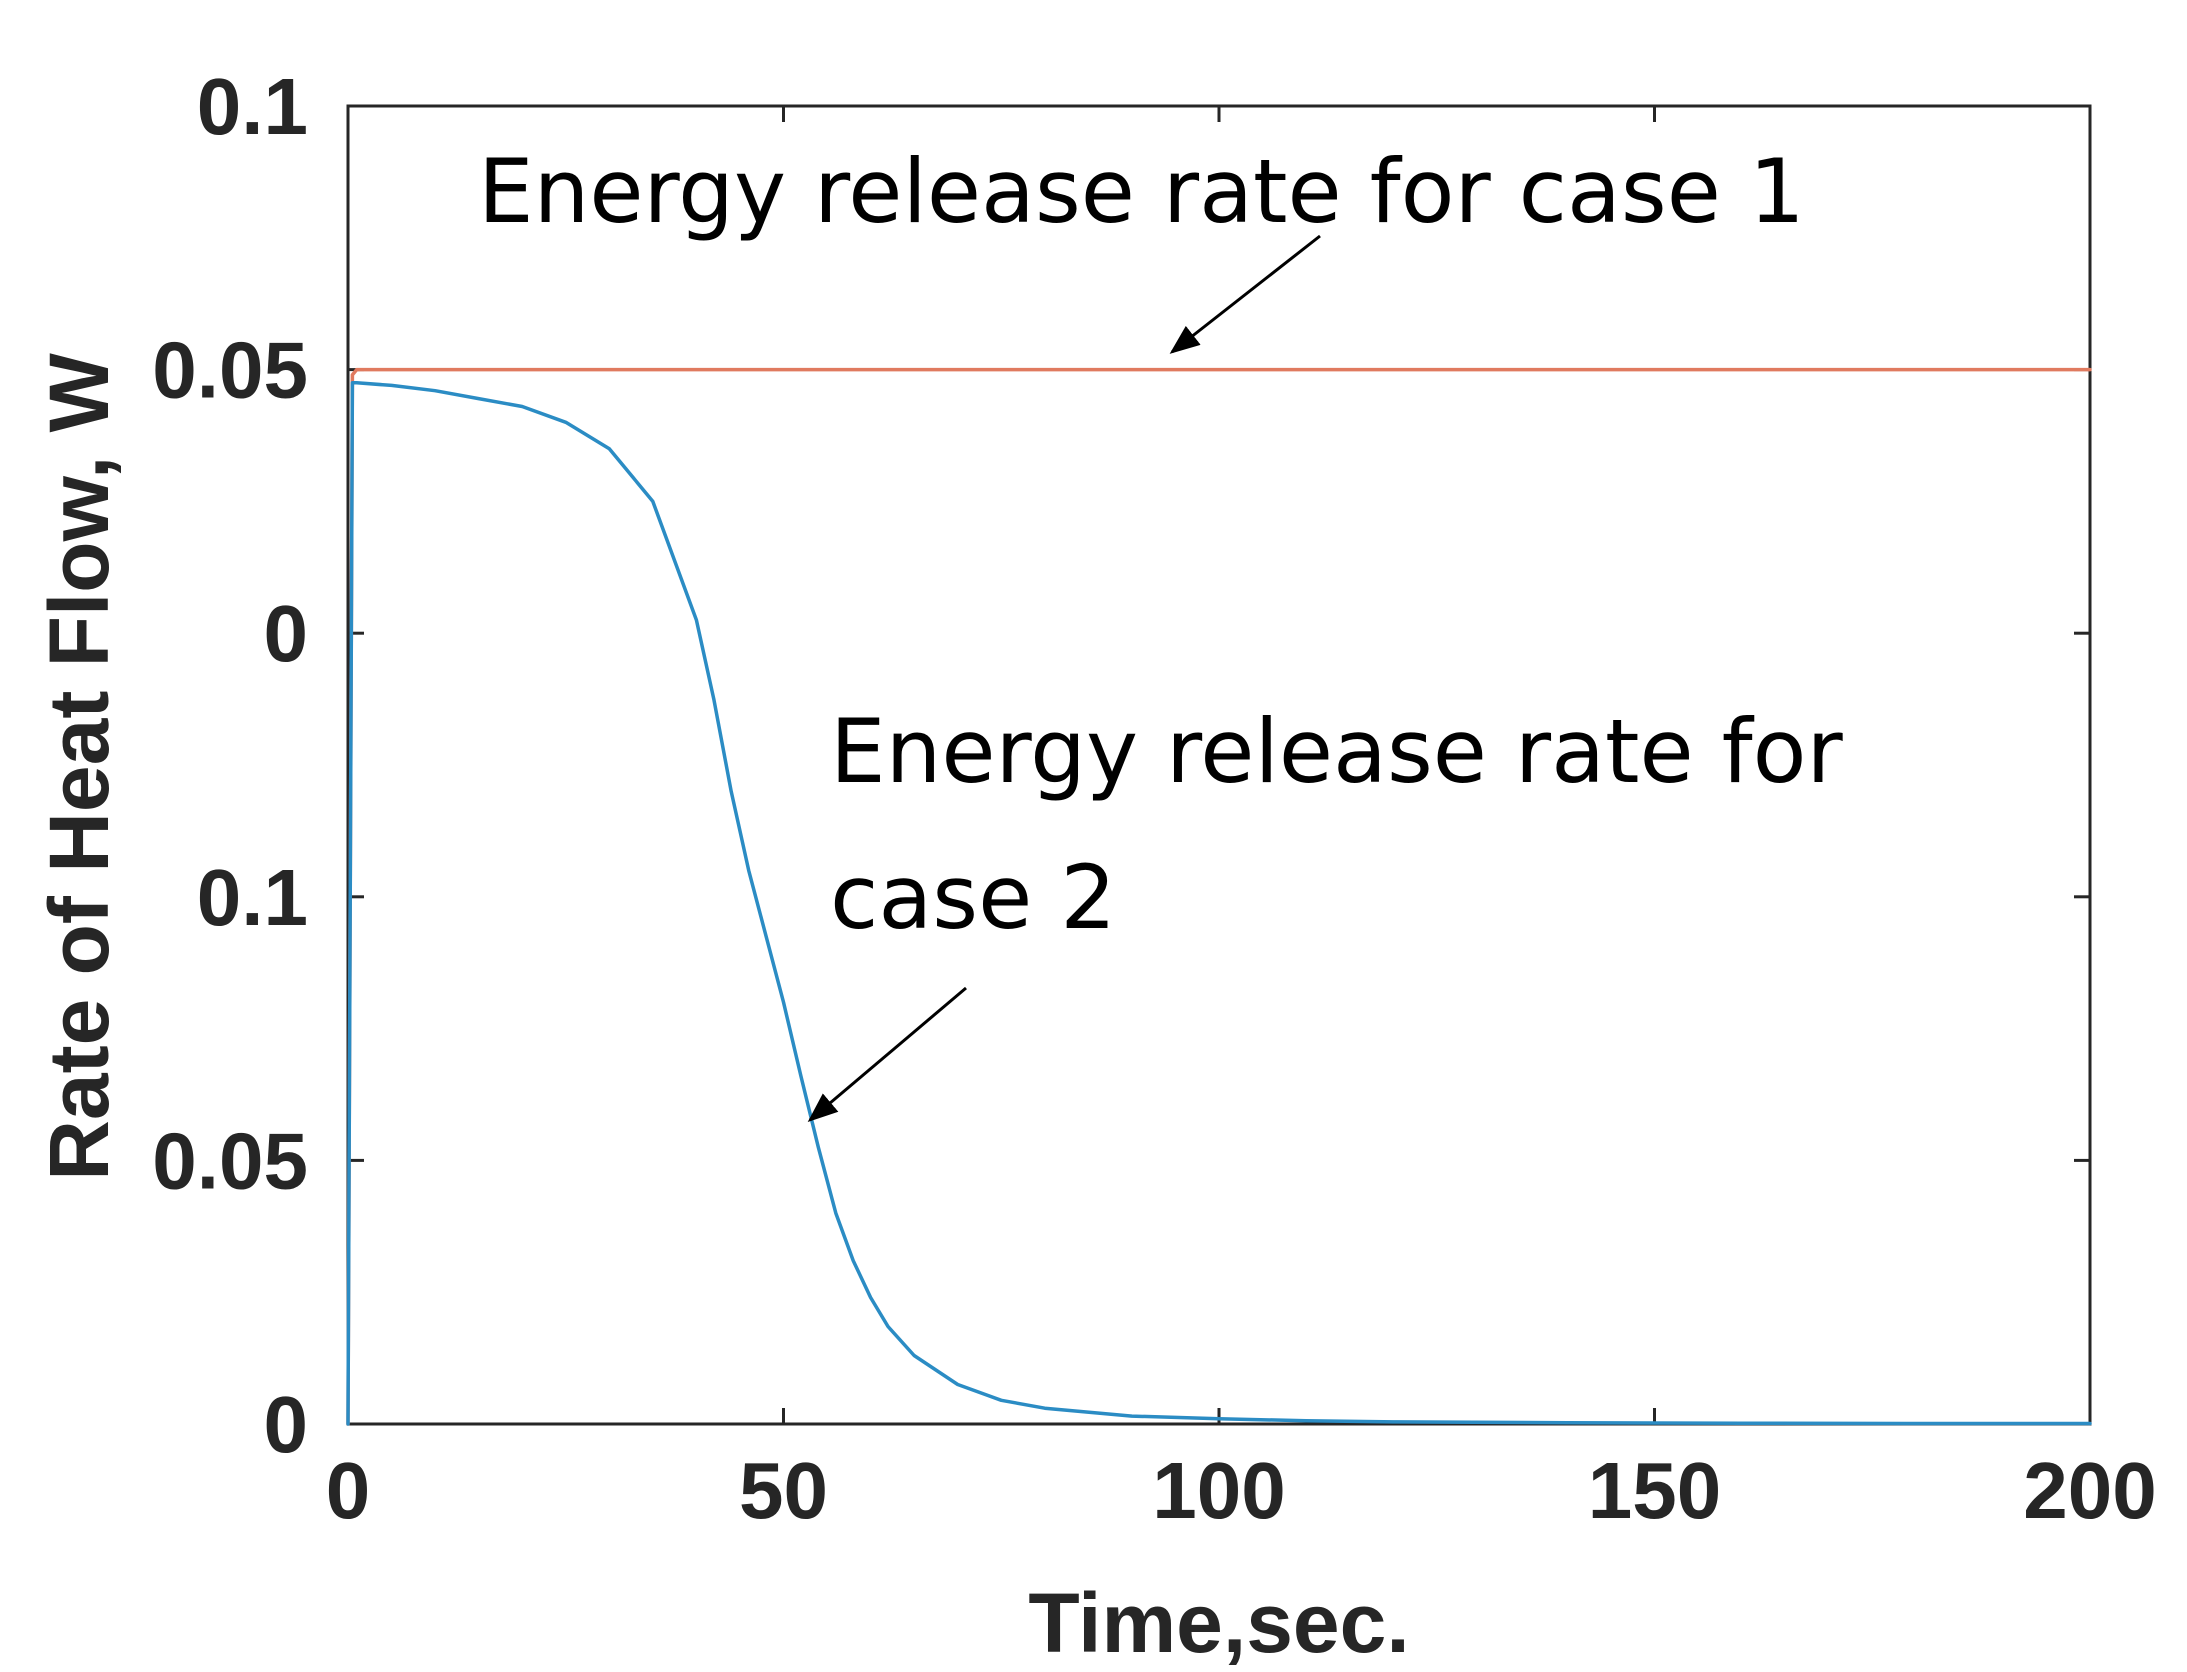 The height and width of the screenshot is (1672, 2187). What do you see at coordinates (79, 767) in the screenshot?
I see `y-axis-label: Rate of Heat Flow, W` at bounding box center [79, 767].